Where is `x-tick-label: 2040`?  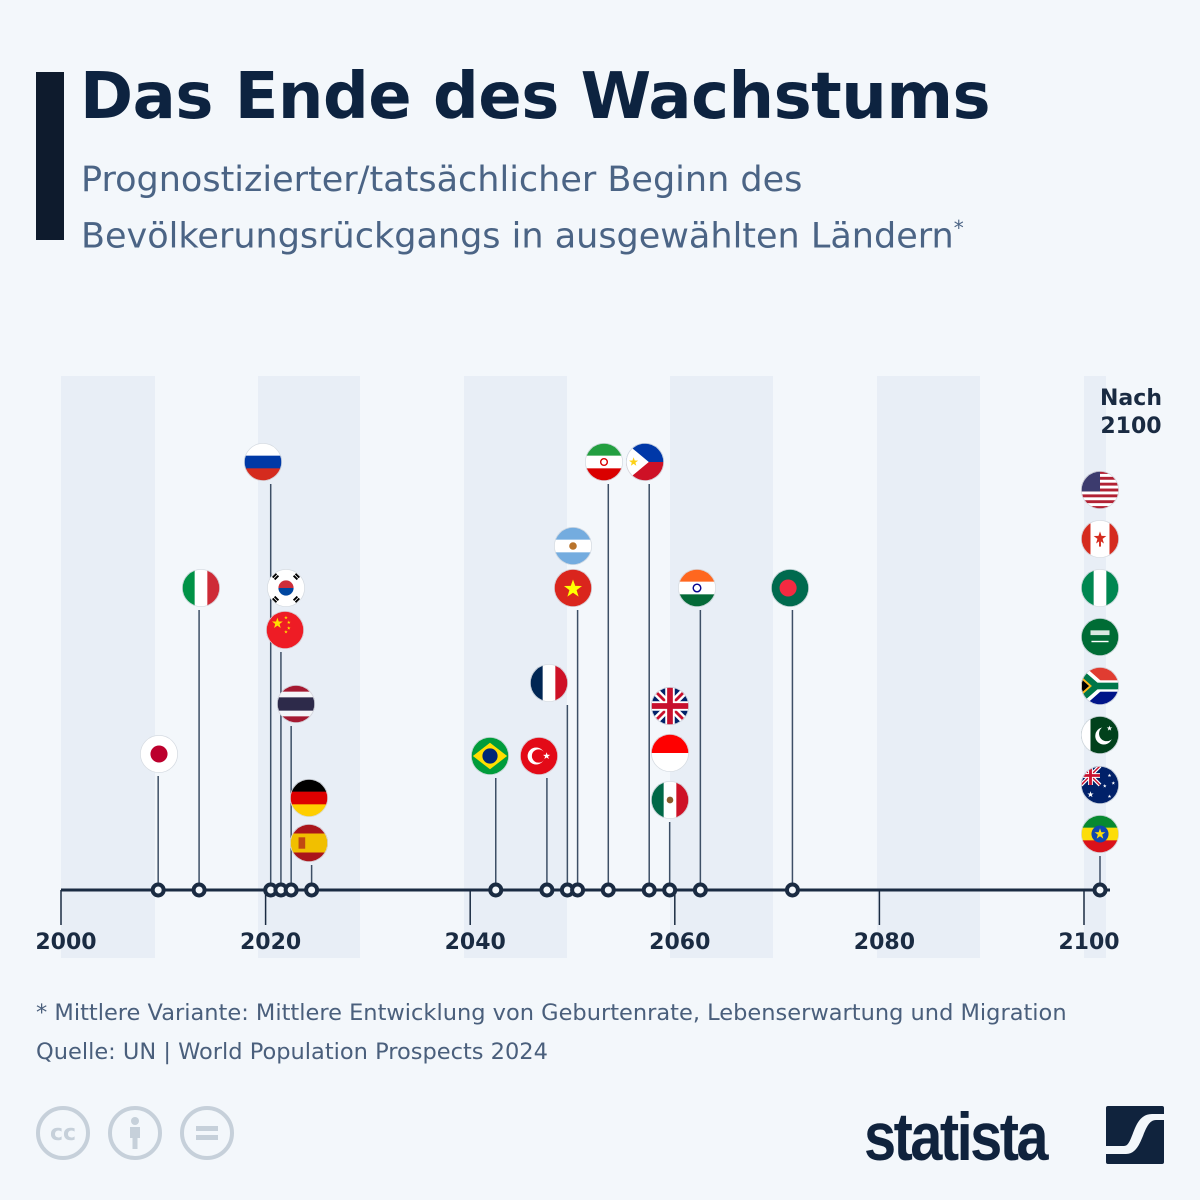
x-tick-label: 2040 is located at coordinates (475, 942).